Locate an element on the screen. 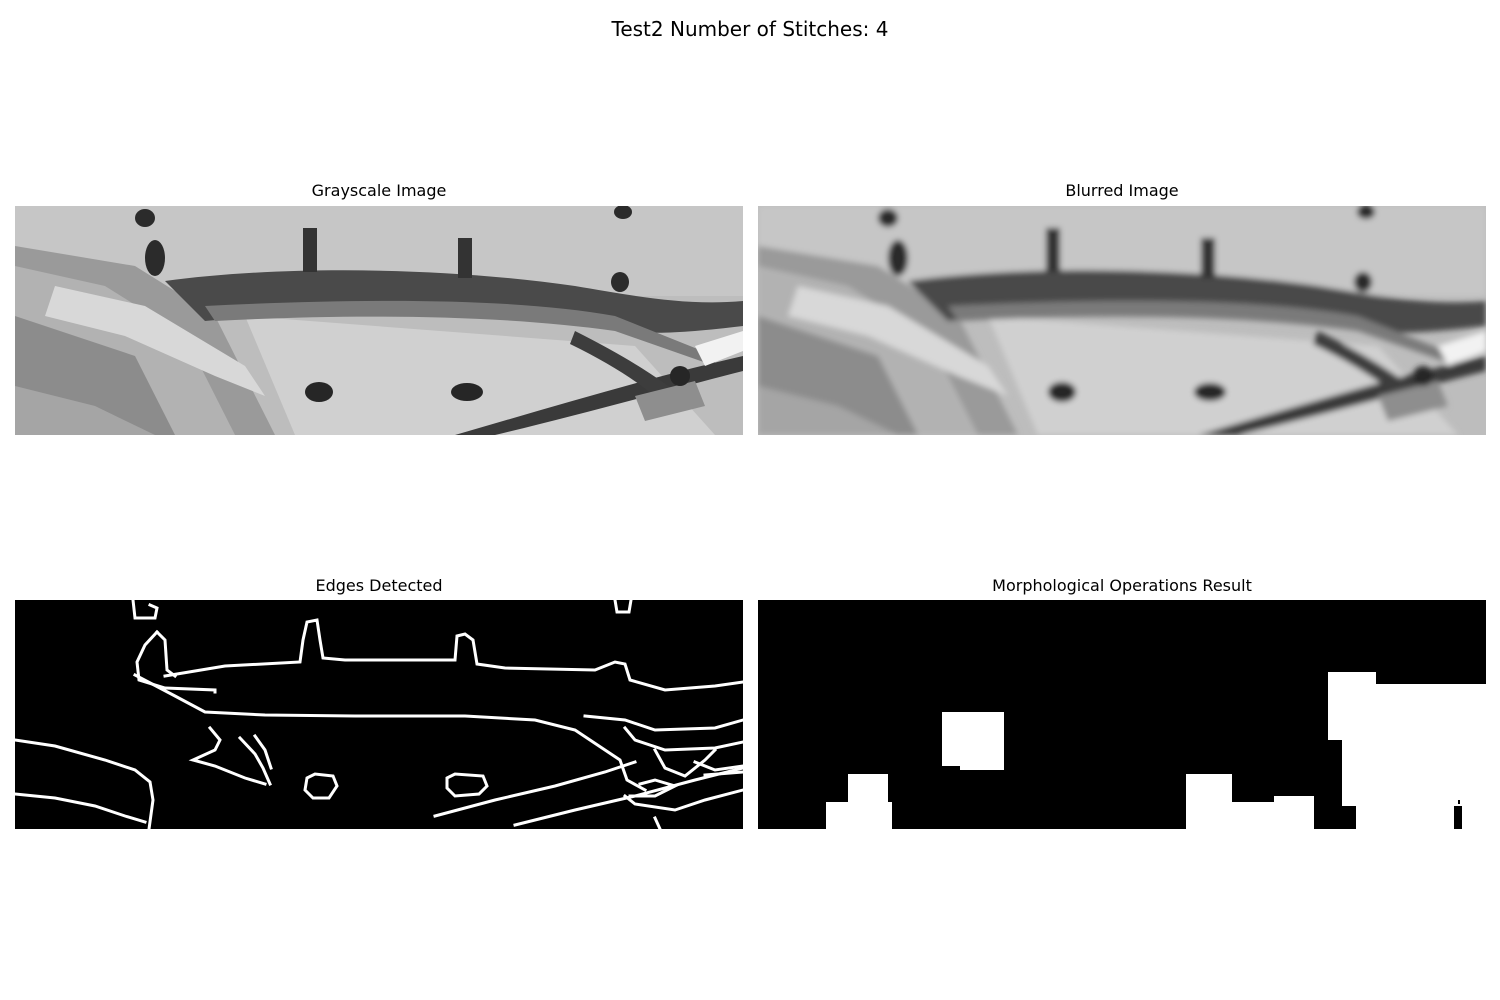  morphology-panel-title: Morphological Operations Result is located at coordinates (1122, 585).